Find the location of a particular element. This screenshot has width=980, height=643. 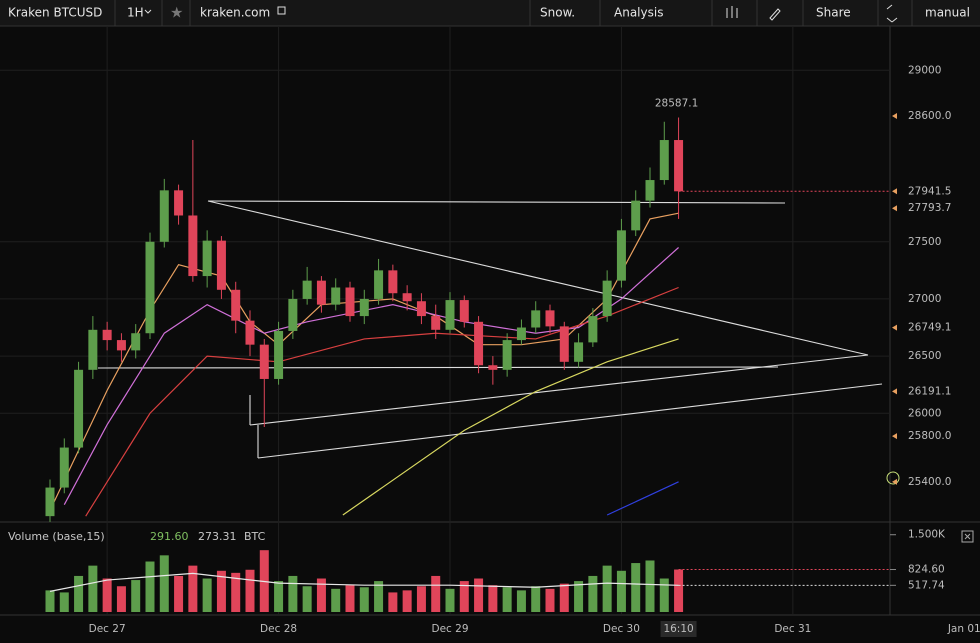

close-pane is located at coordinates (967, 536).